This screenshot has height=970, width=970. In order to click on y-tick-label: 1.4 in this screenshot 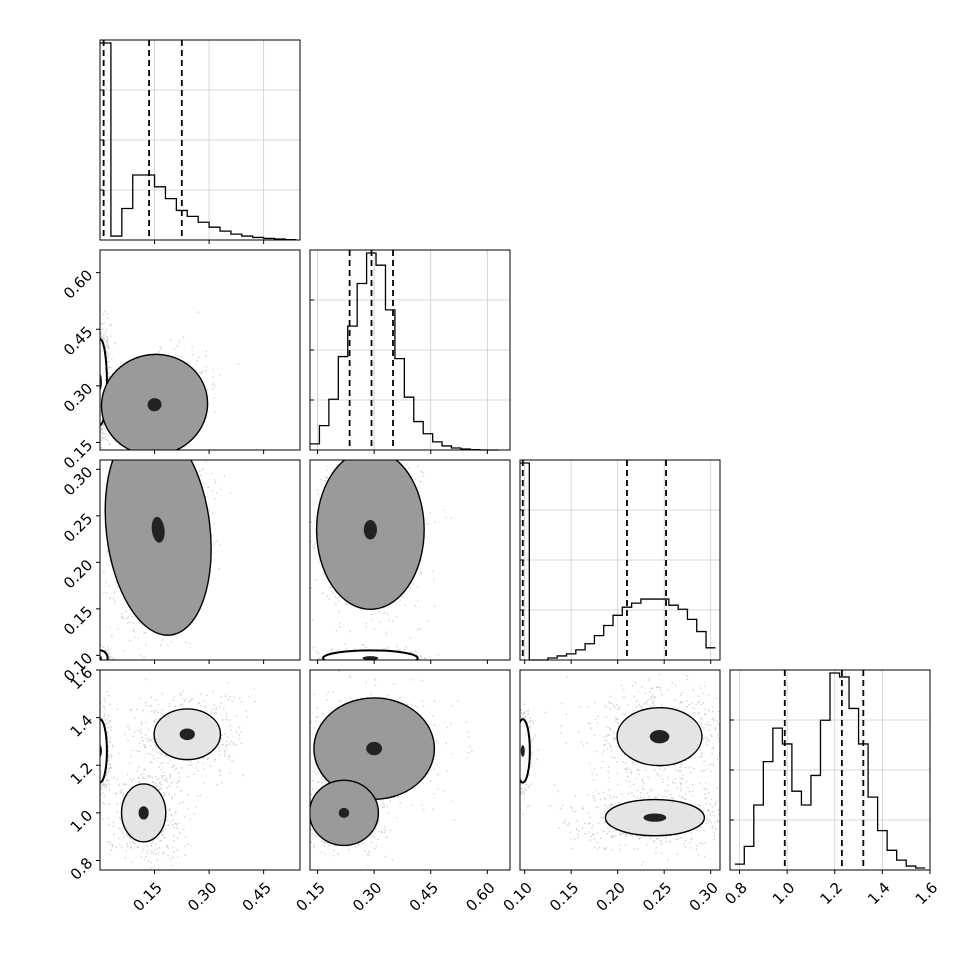, I will do `click(82, 726)`.